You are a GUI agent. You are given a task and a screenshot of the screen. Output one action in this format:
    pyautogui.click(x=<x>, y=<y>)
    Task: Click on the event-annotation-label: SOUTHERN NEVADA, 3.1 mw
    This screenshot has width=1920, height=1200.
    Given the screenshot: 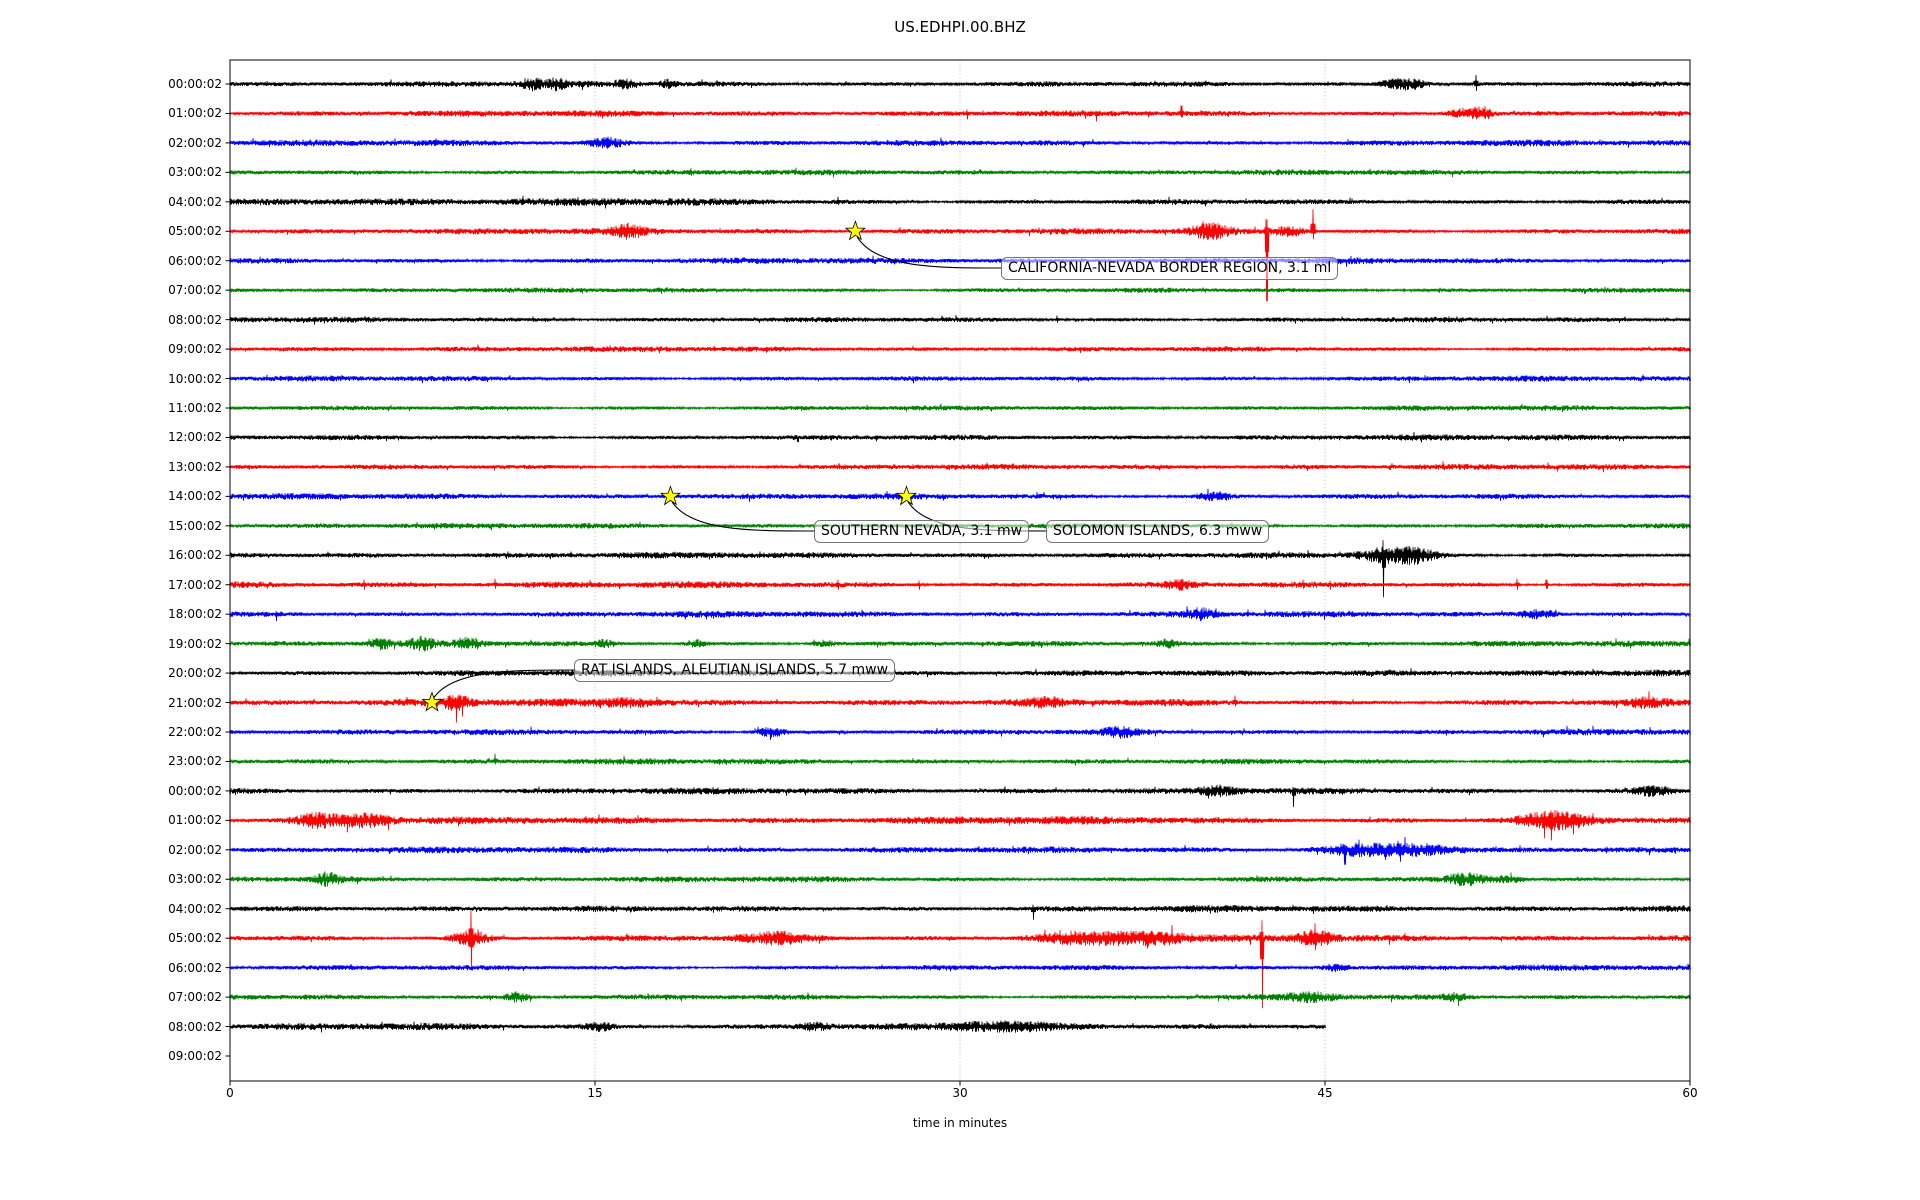 What is the action you would take?
    pyautogui.click(x=922, y=531)
    